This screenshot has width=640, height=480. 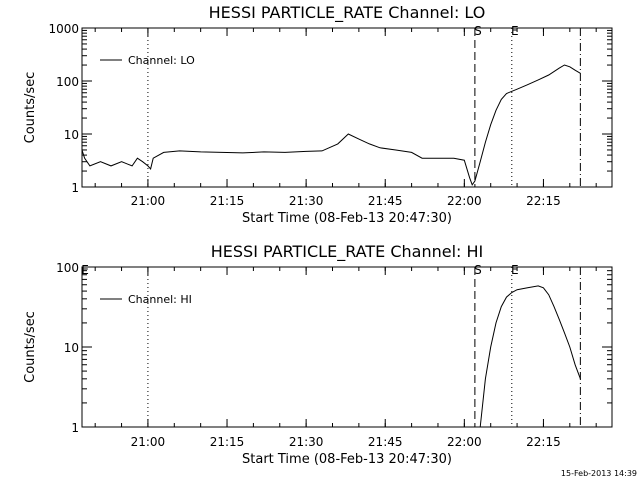 What do you see at coordinates (347, 252) in the screenshot?
I see `chart-title: HESSI PARTICLE_RATE Channel: HI` at bounding box center [347, 252].